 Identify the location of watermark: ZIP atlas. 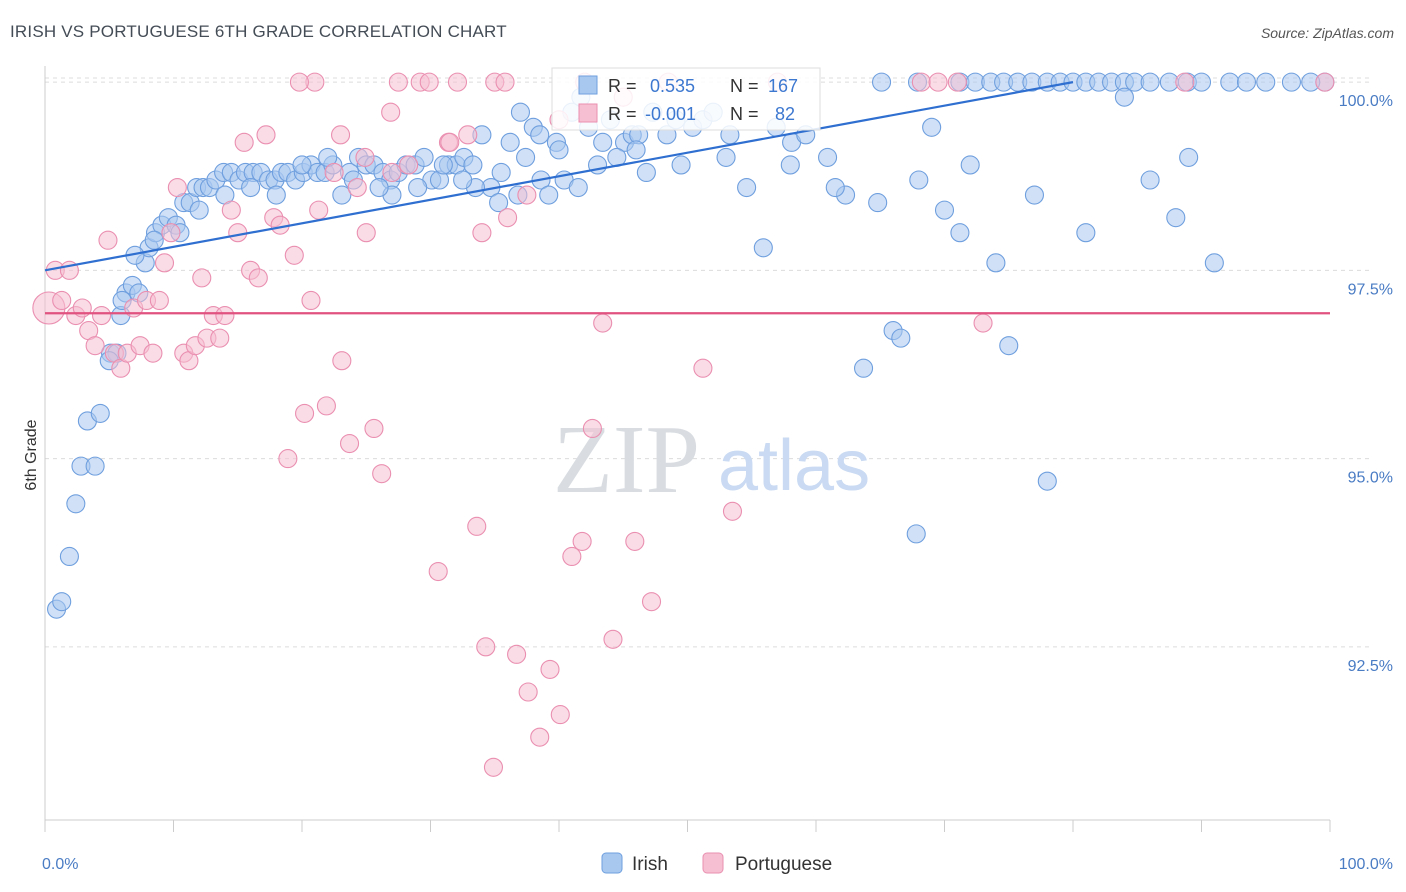
(711, 460).